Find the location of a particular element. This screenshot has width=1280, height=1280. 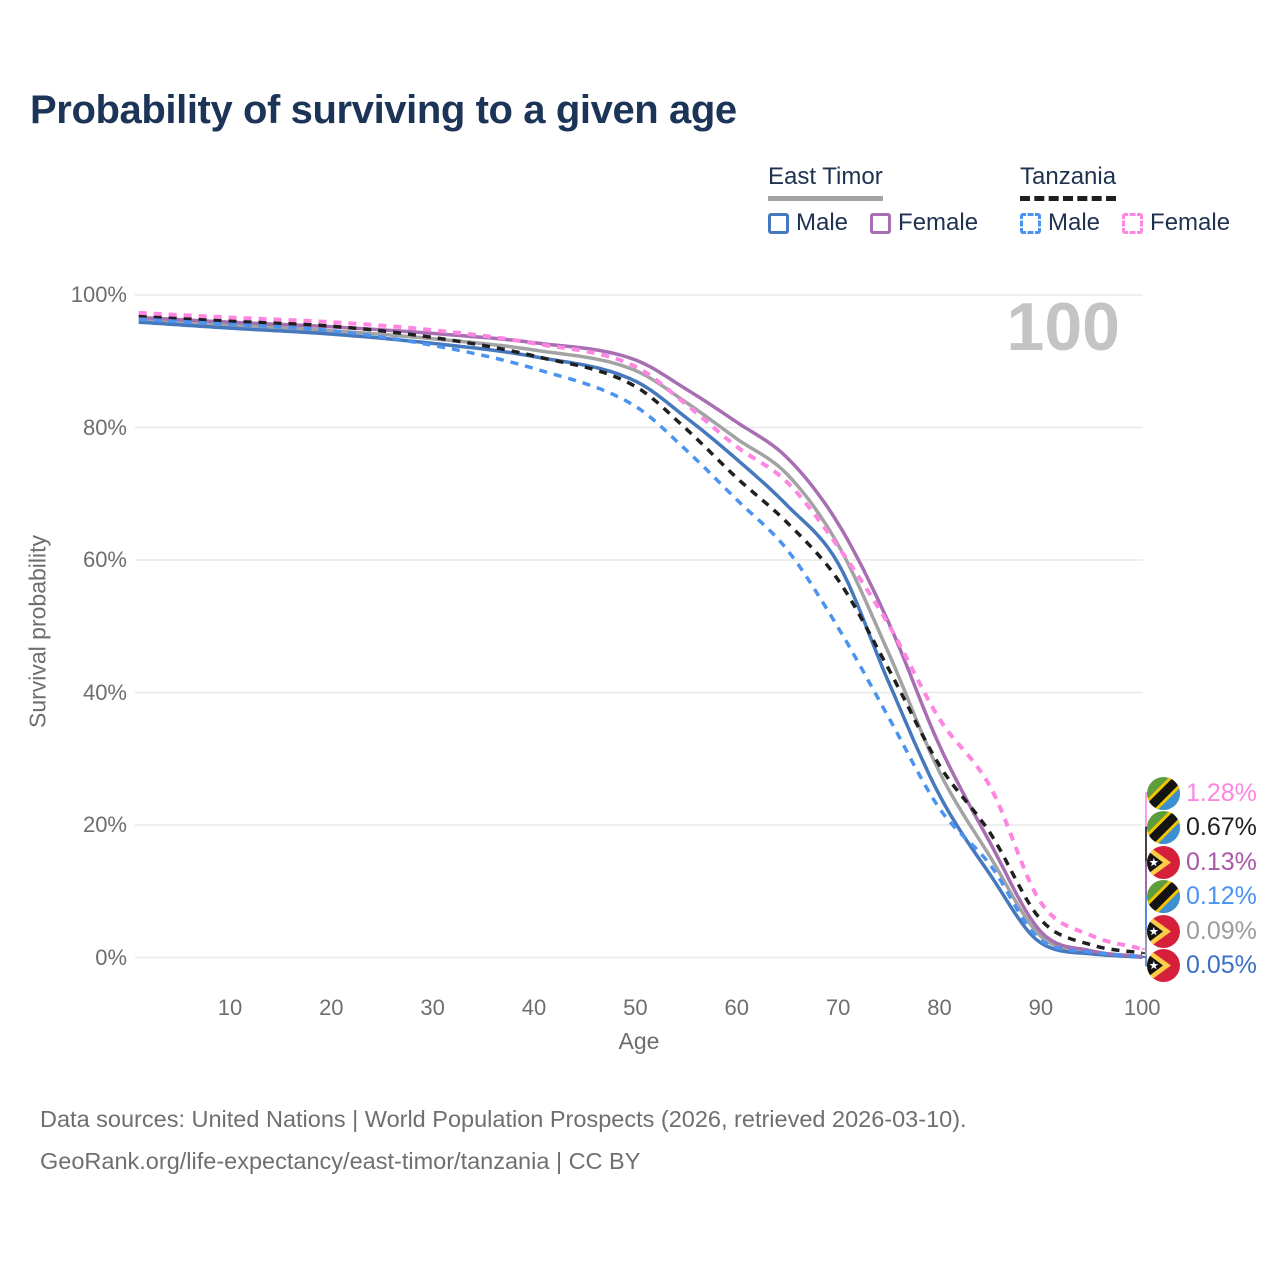

page-title: Probability of surviving to a given age is located at coordinates (383, 110).